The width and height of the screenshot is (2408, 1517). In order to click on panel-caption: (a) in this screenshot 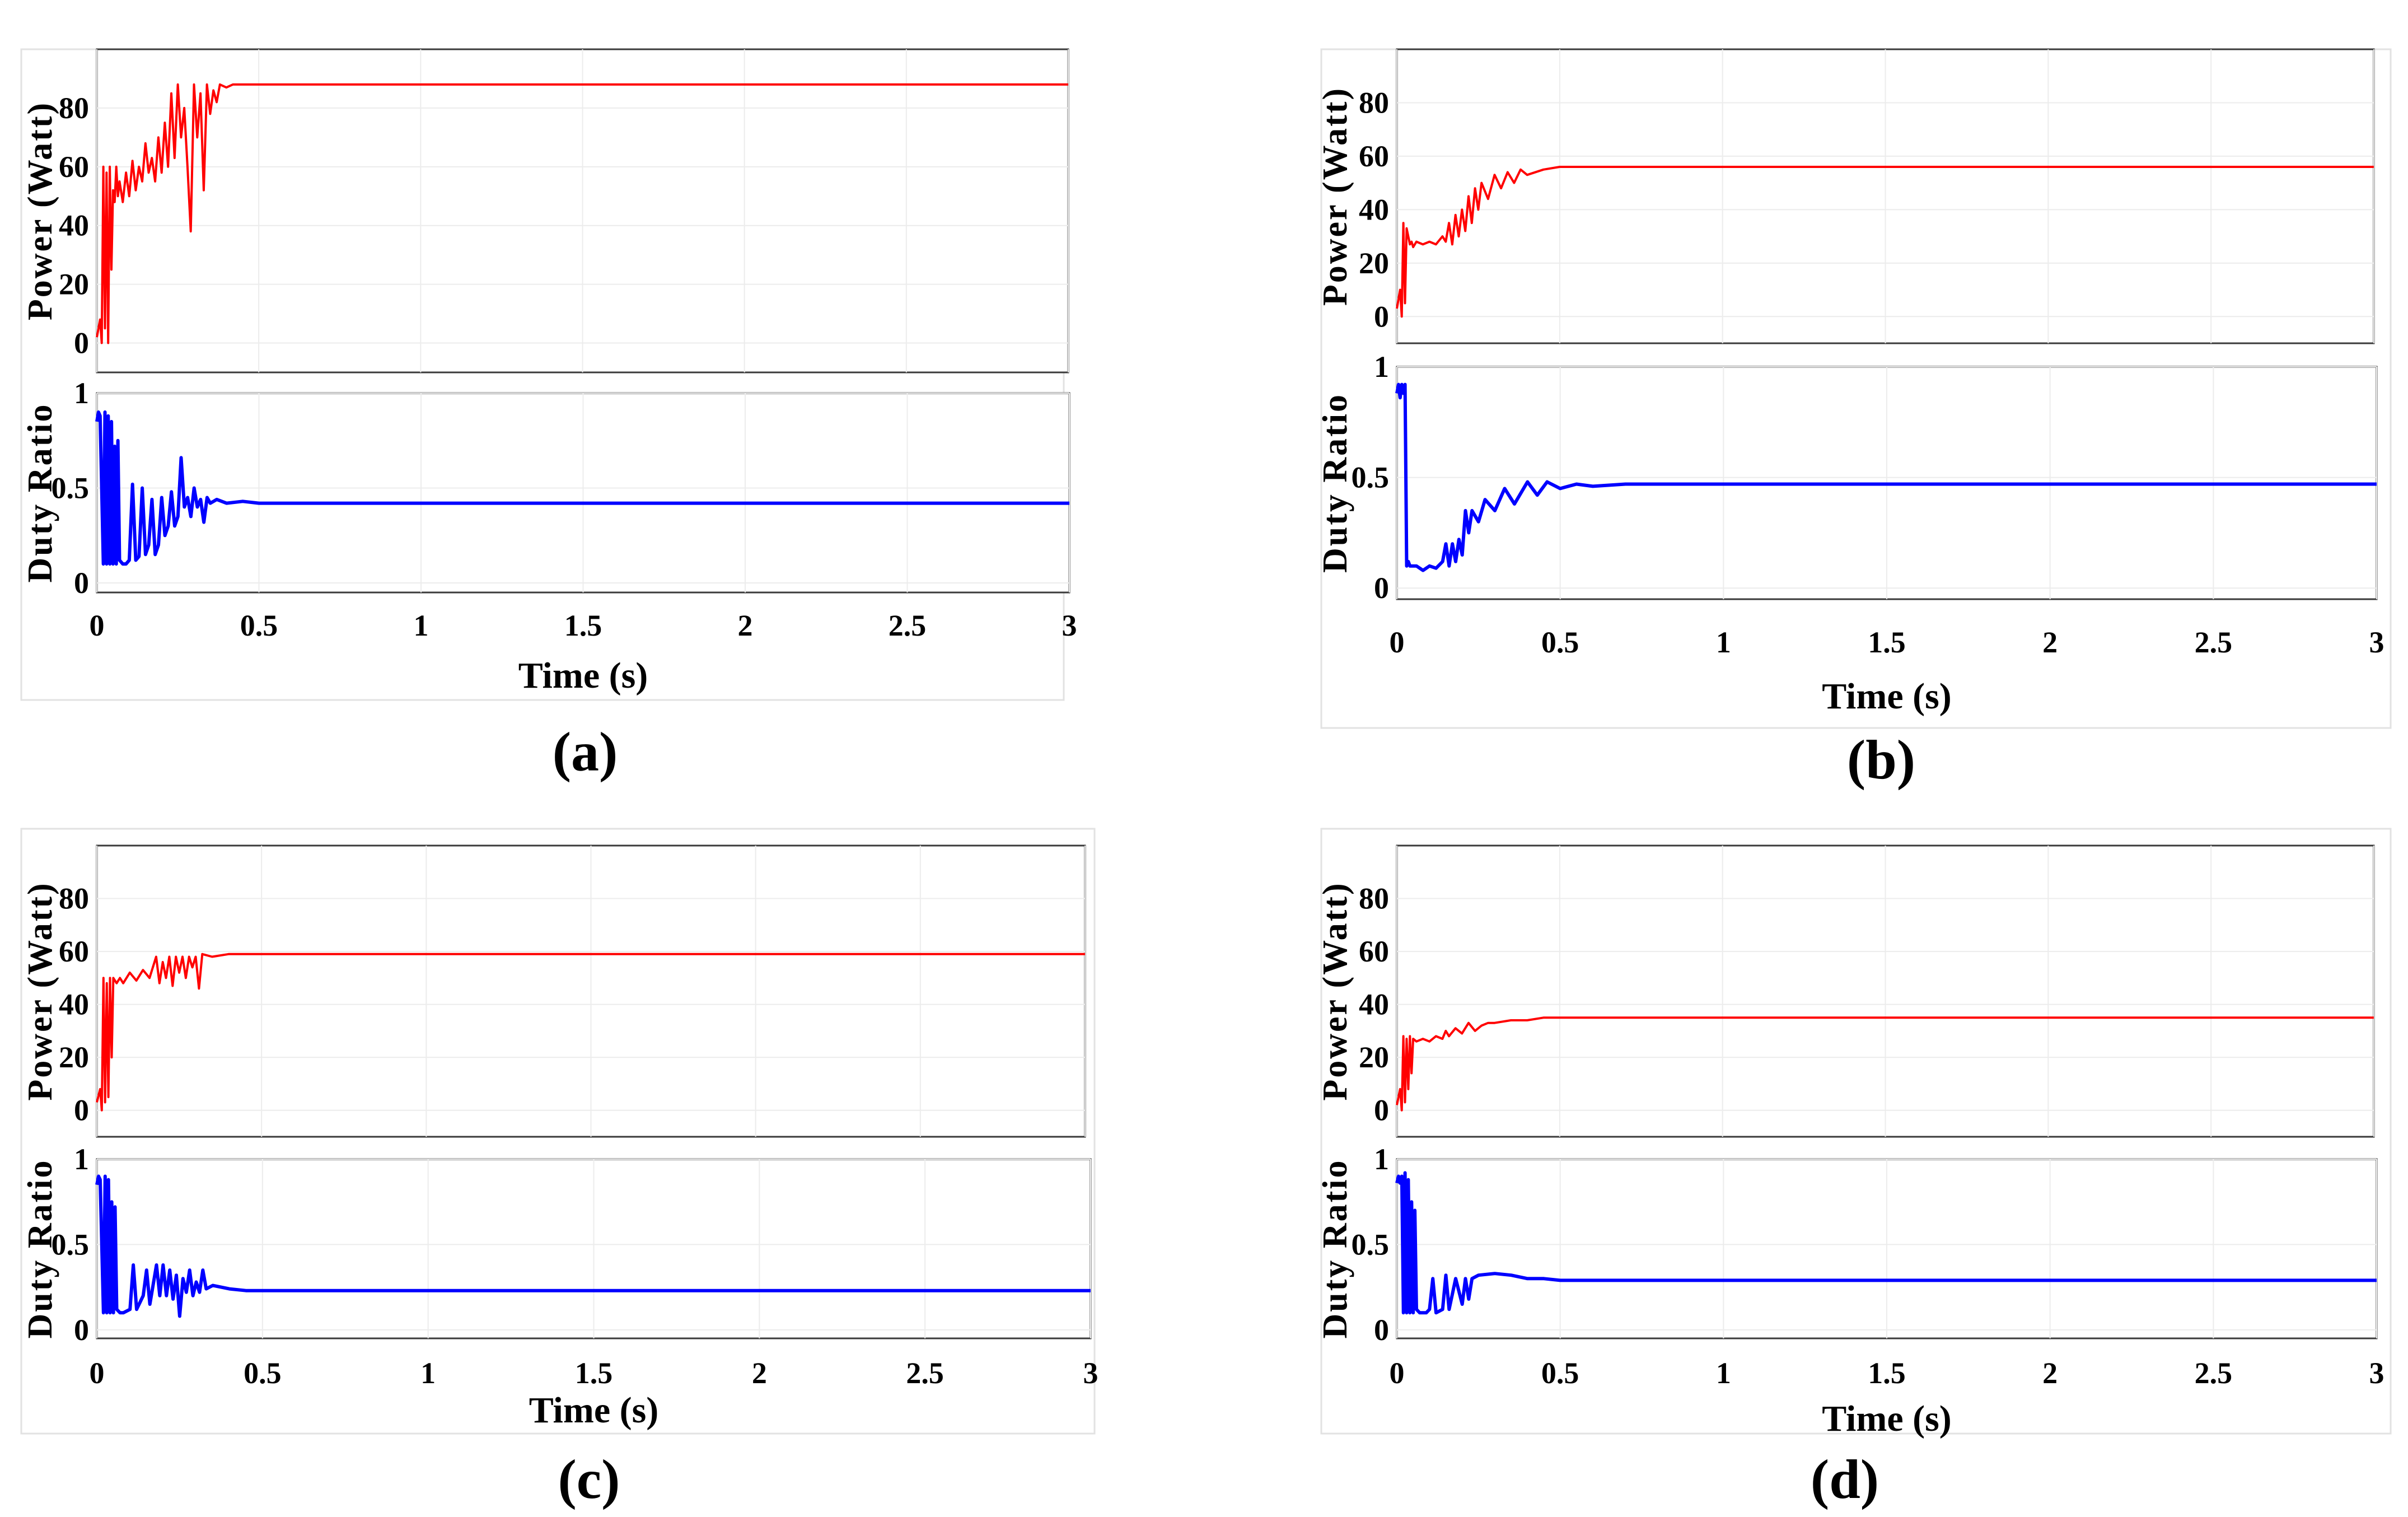, I will do `click(586, 752)`.